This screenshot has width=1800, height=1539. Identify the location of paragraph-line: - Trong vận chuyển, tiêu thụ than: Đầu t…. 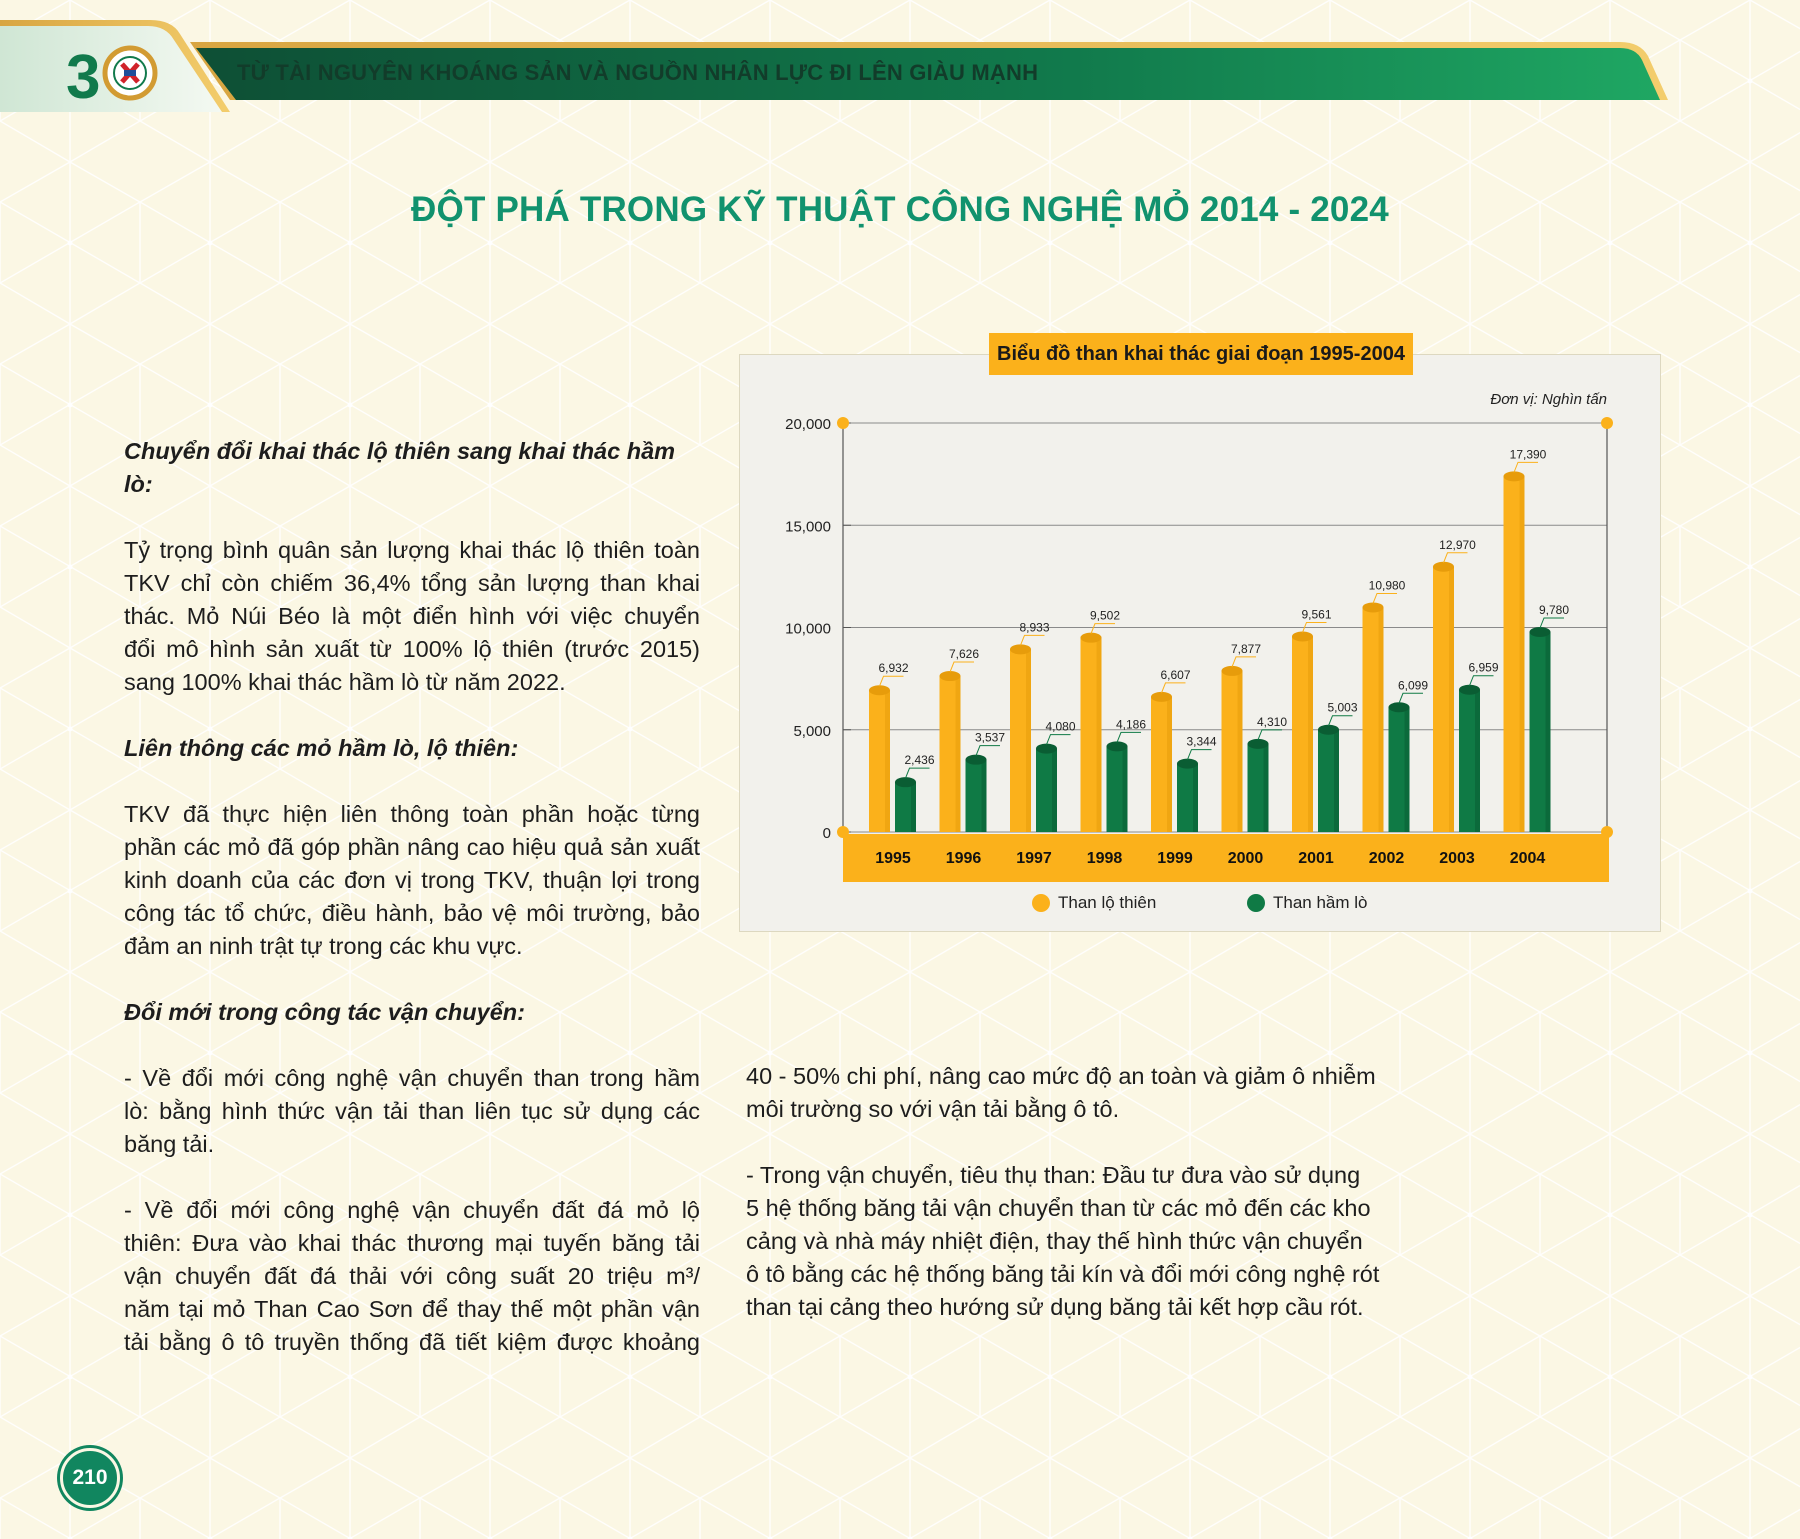
(1053, 1175).